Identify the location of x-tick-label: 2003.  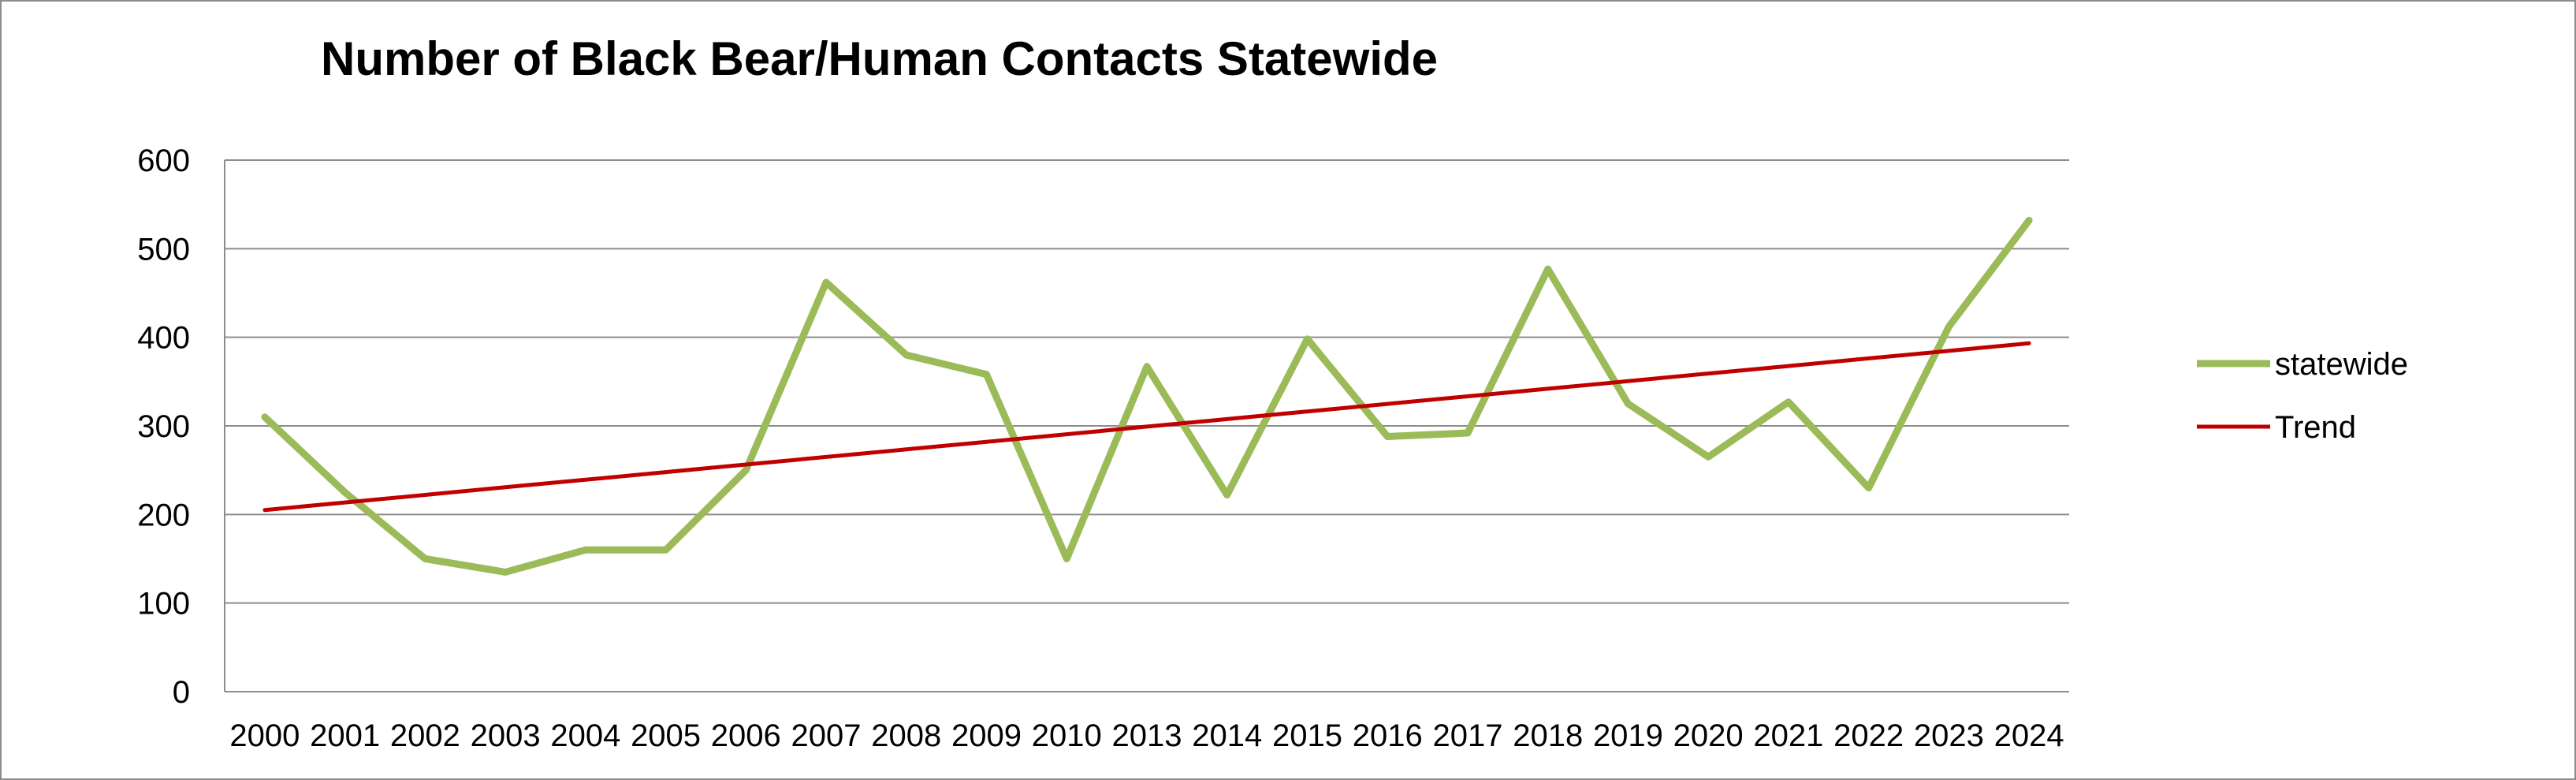
(506, 735).